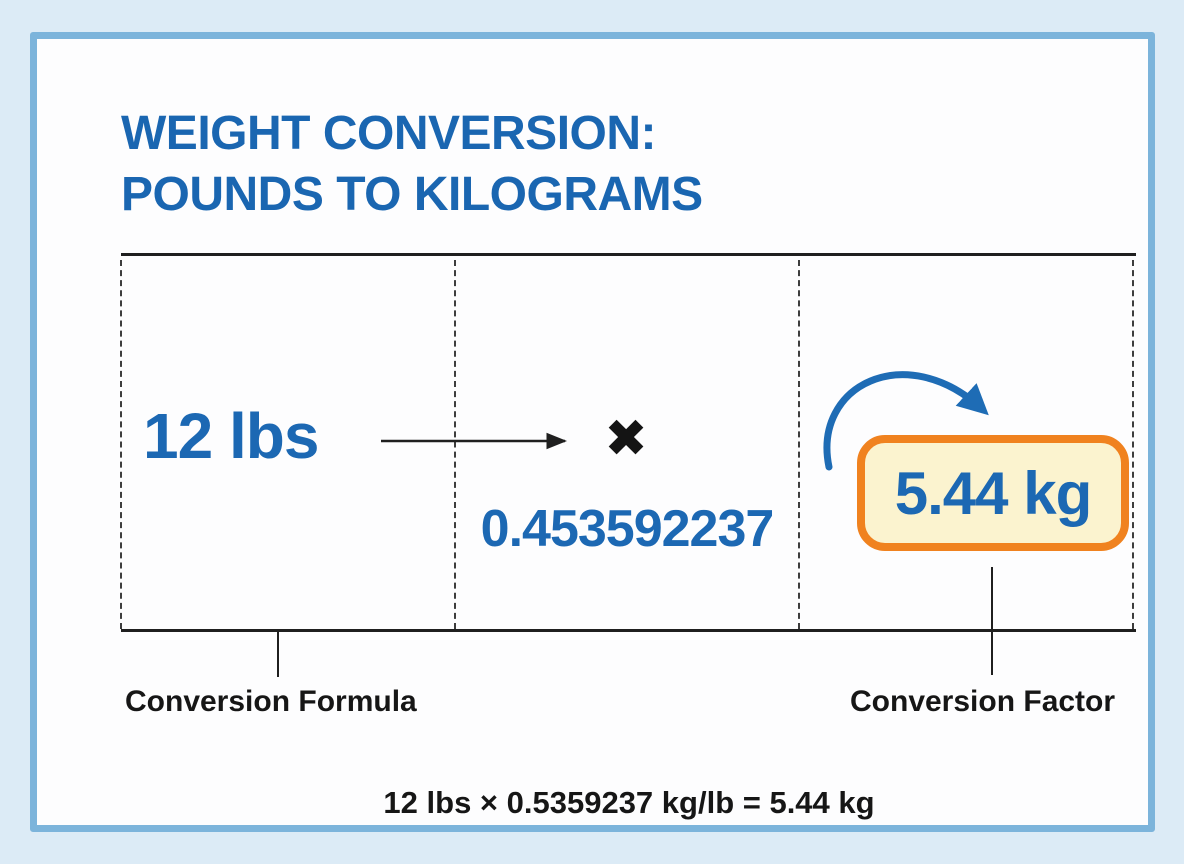 This screenshot has width=1184, height=864. What do you see at coordinates (474, 441) in the screenshot?
I see `flow-arrow-icon` at bounding box center [474, 441].